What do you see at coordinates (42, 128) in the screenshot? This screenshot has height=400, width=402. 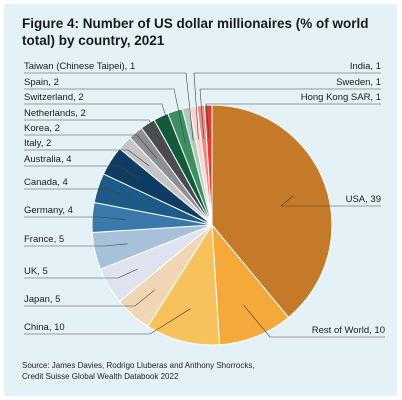 I see `slice-label: Korea, 2` at bounding box center [42, 128].